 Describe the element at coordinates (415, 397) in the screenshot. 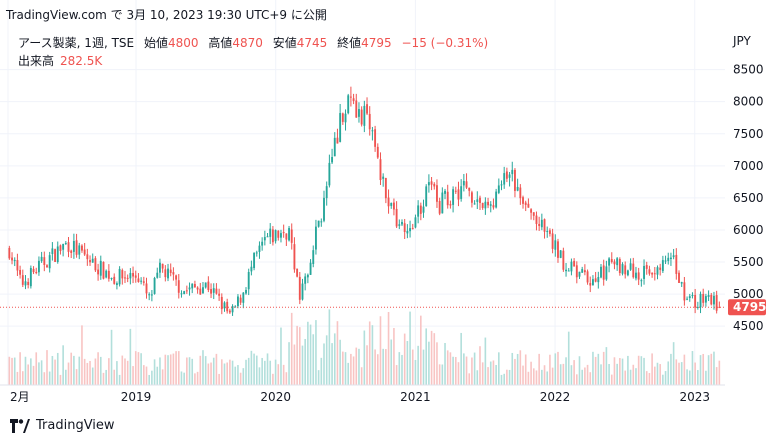

I see `x-tick-label: 2021` at that location.